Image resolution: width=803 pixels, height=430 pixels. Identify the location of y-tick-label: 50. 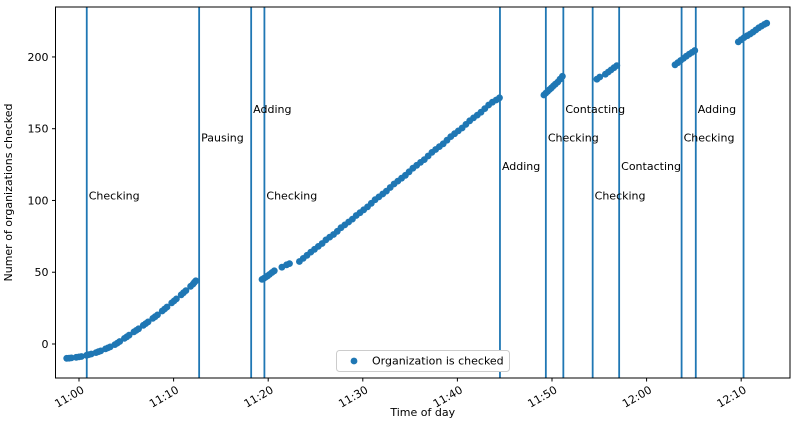
(42, 272).